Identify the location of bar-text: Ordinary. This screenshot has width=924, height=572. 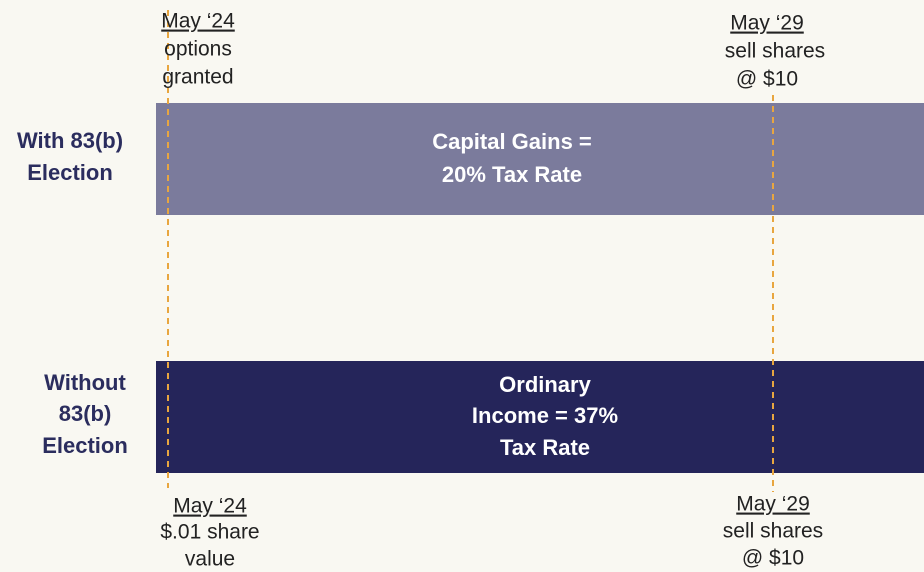
(545, 384).